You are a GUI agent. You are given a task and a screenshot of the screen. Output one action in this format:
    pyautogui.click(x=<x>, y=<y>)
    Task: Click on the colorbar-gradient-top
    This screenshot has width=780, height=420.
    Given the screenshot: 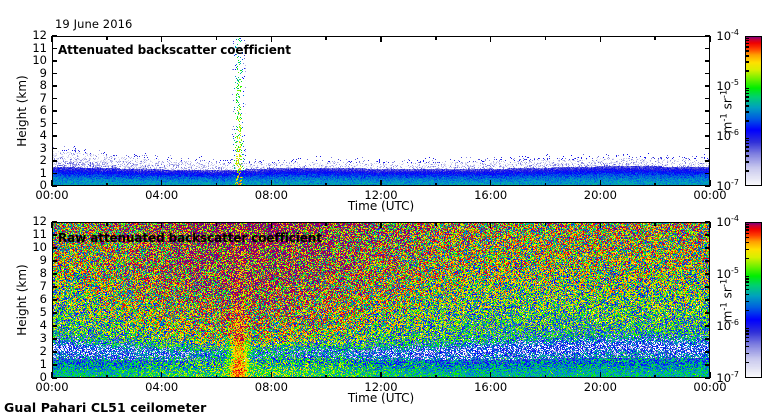 What is the action you would take?
    pyautogui.click(x=753, y=111)
    